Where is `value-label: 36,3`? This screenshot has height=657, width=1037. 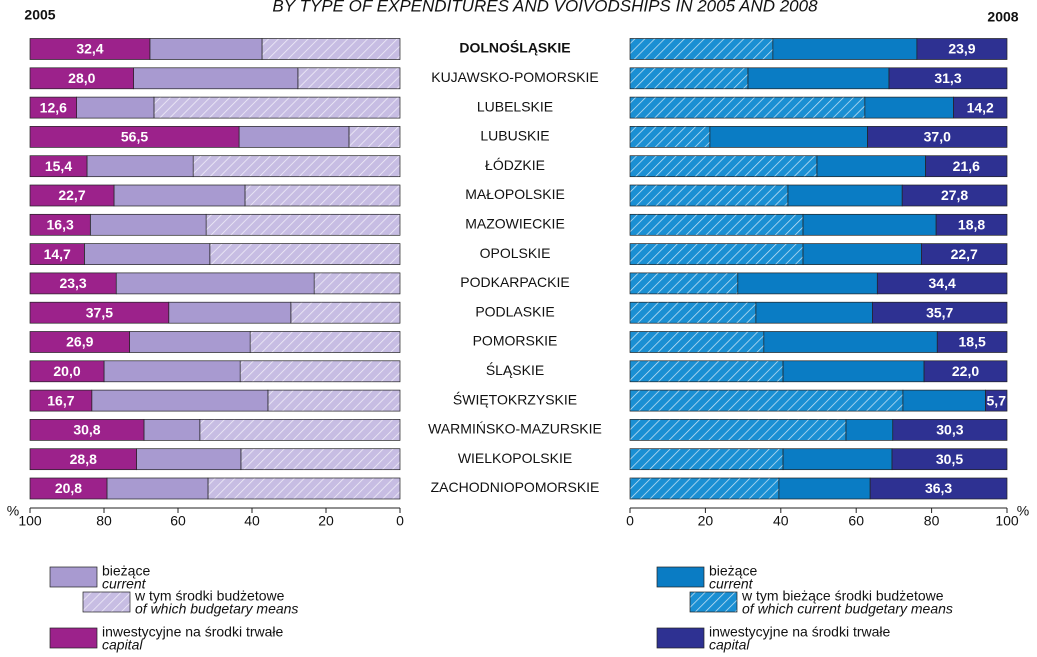
value-label: 36,3 is located at coordinates (938, 488).